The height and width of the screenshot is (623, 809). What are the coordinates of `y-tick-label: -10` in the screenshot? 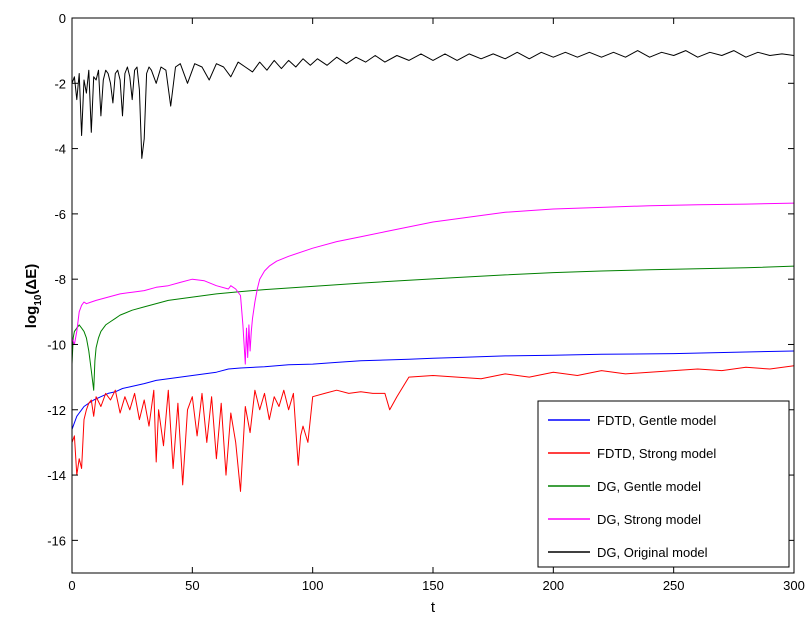 It's located at (56, 344).